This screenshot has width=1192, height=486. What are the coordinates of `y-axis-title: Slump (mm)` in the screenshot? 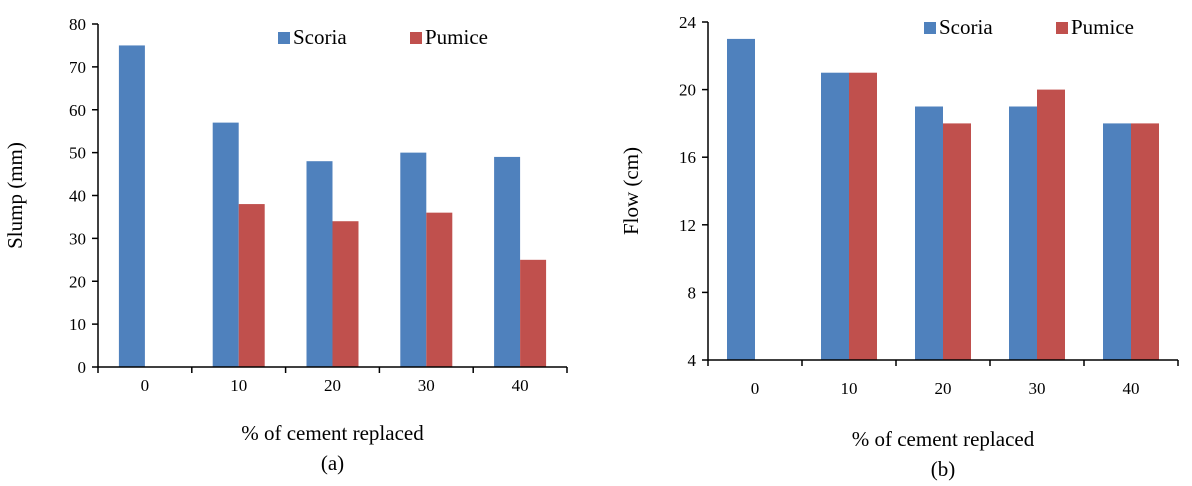 It's located at (15, 195).